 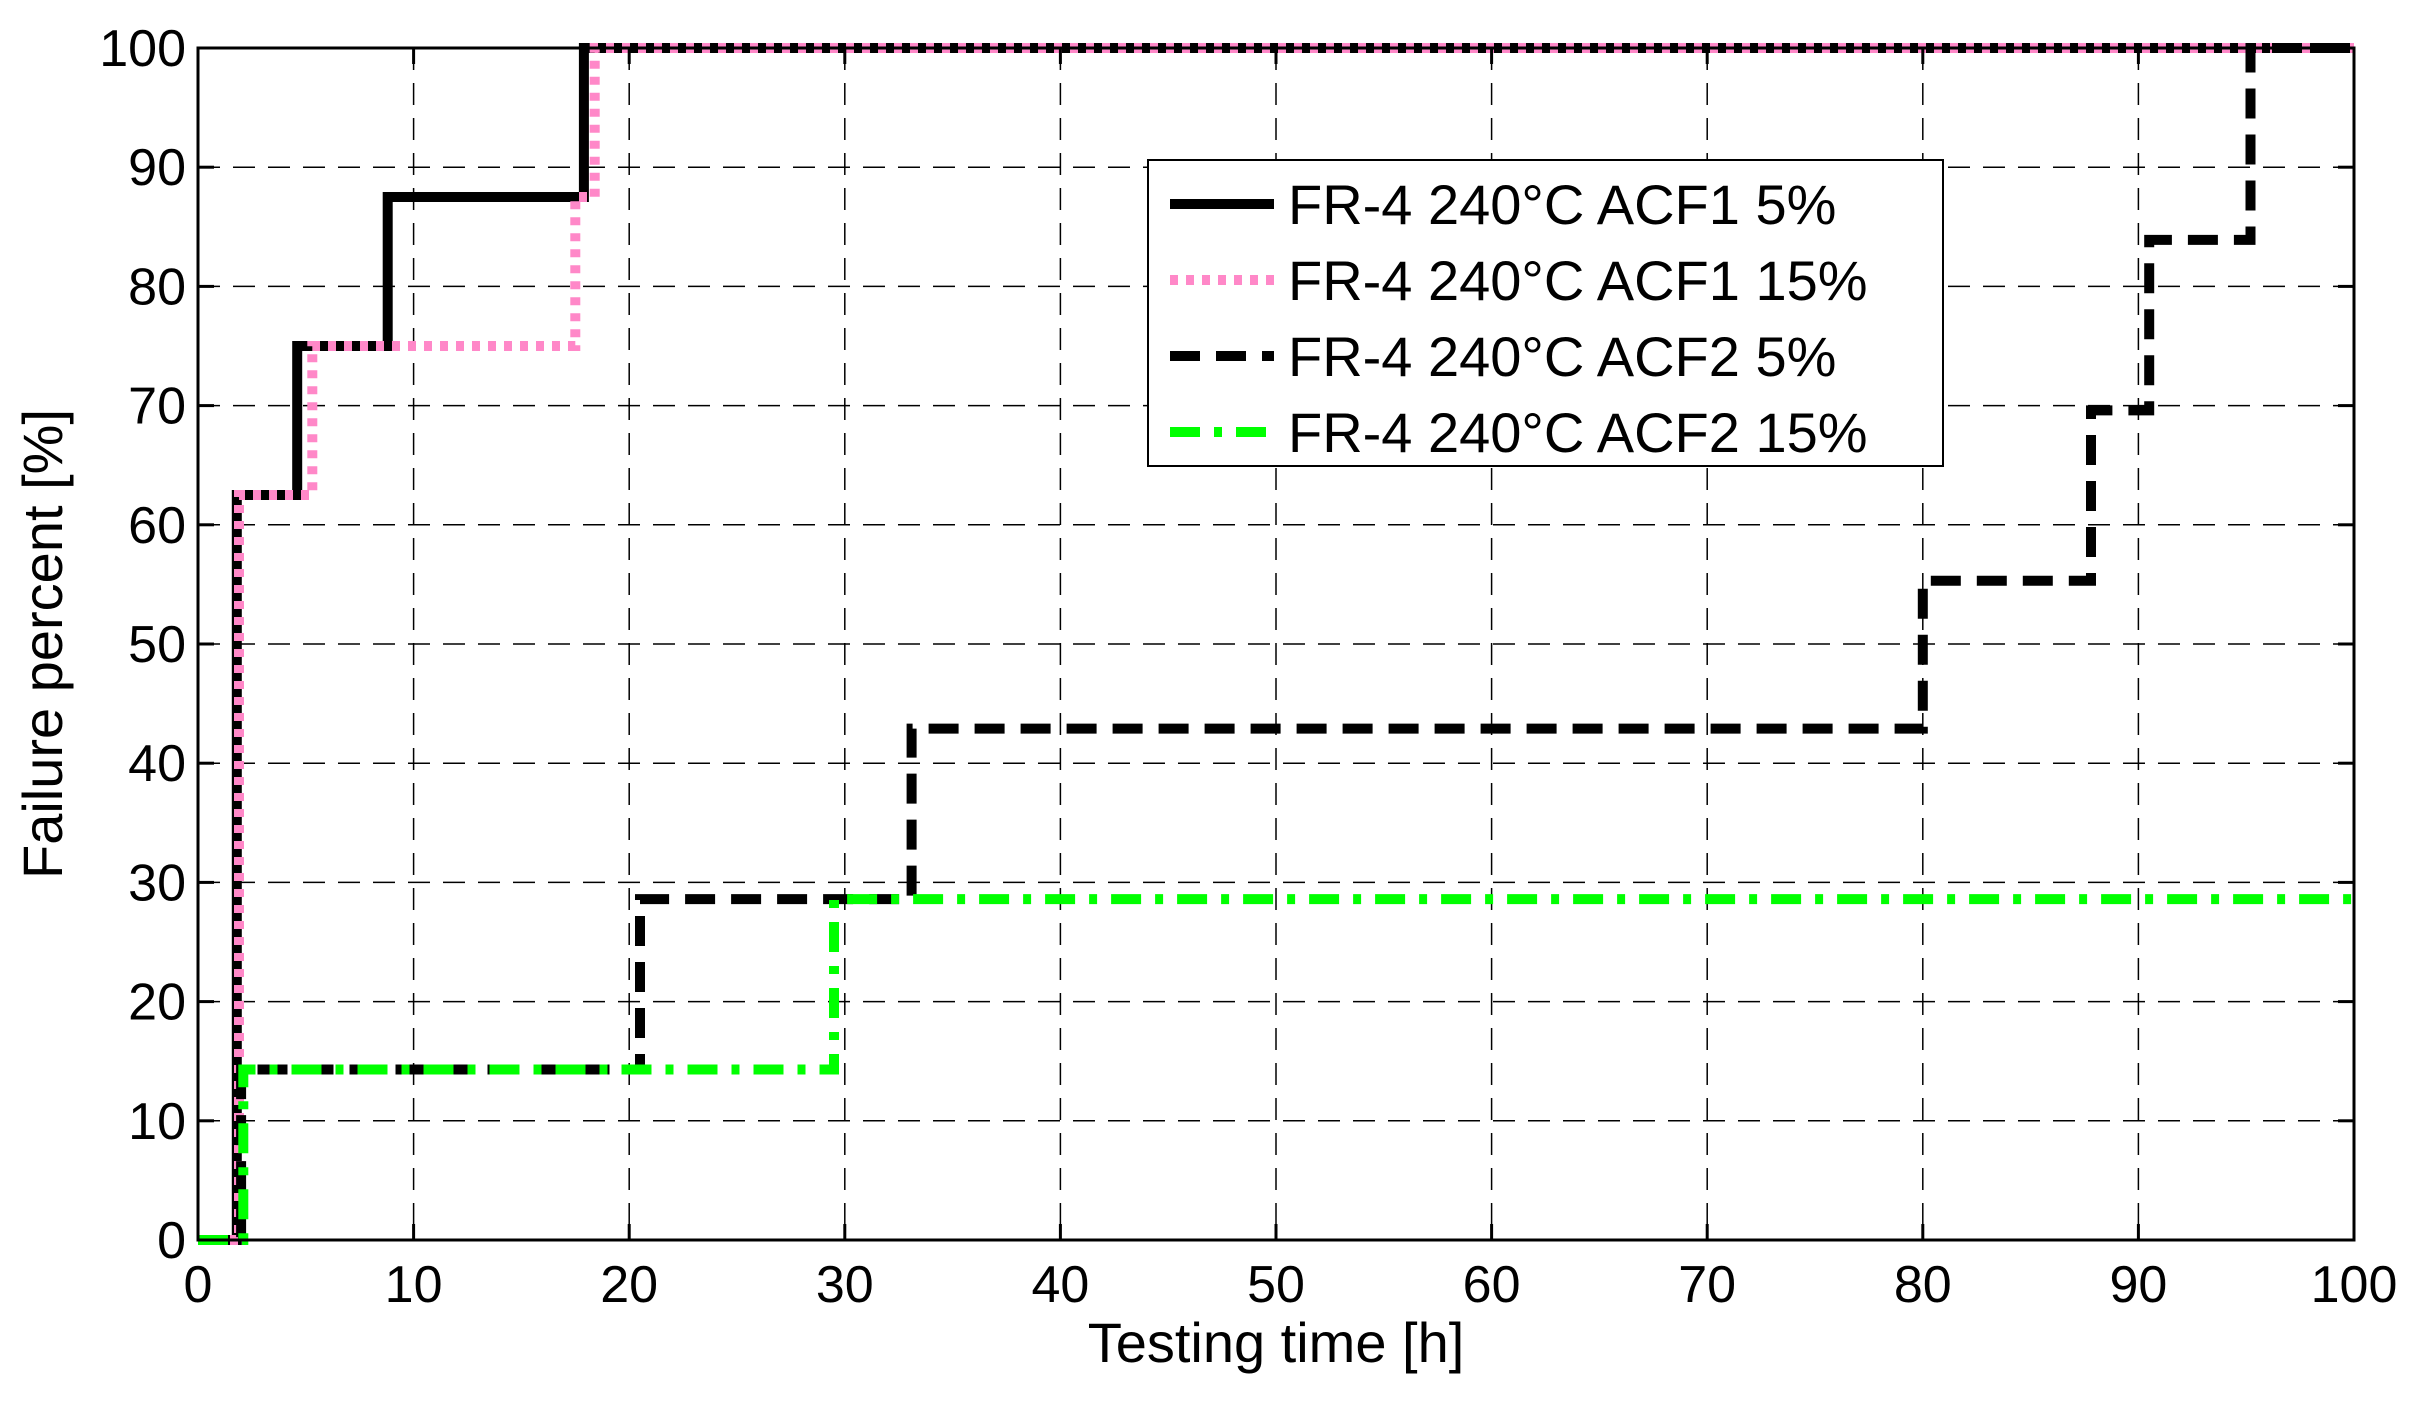 What do you see at coordinates (1492, 1285) in the screenshot?
I see `x-tick-label: 60` at bounding box center [1492, 1285].